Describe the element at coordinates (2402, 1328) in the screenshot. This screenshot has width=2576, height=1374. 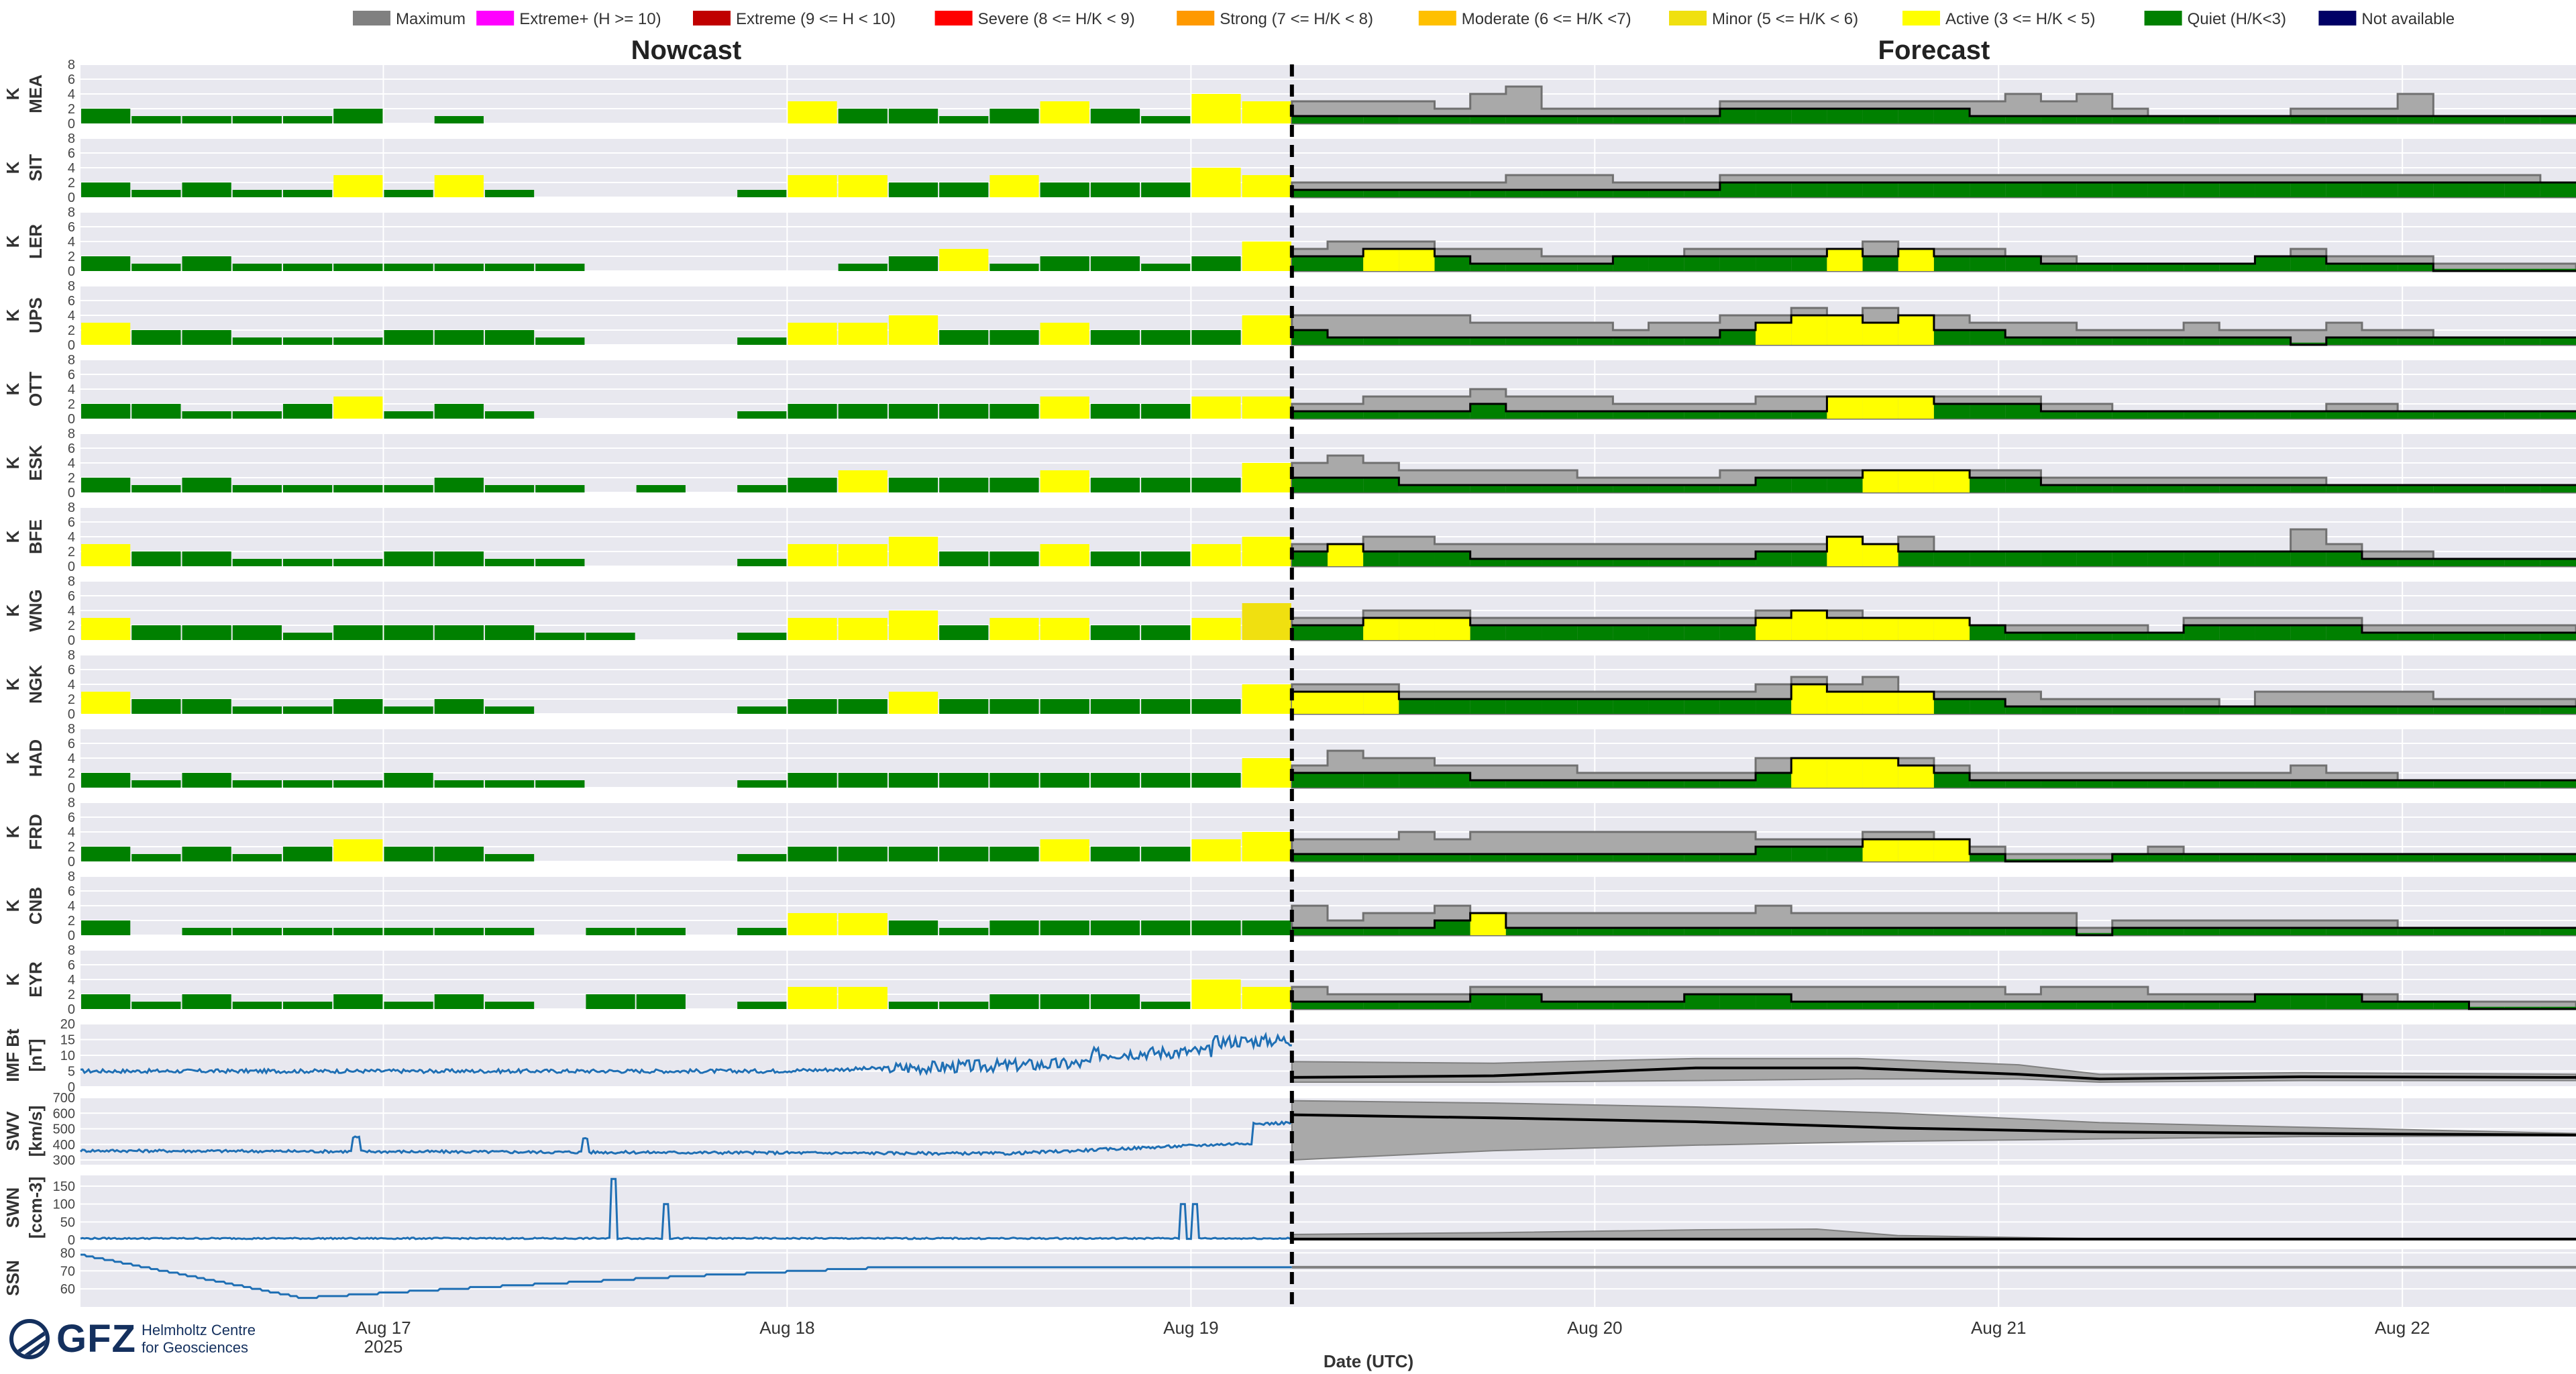
I see `x-tick-label-5: Aug 22` at that location.